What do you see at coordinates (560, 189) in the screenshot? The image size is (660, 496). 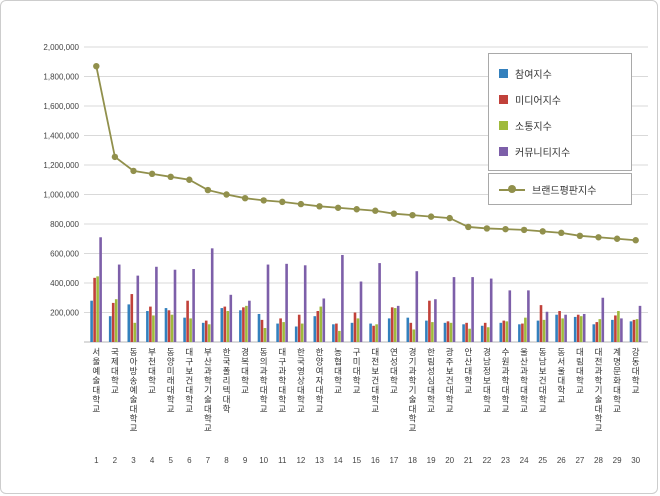 I see `legend-entry-brand-index: 브랜드평판지수` at bounding box center [560, 189].